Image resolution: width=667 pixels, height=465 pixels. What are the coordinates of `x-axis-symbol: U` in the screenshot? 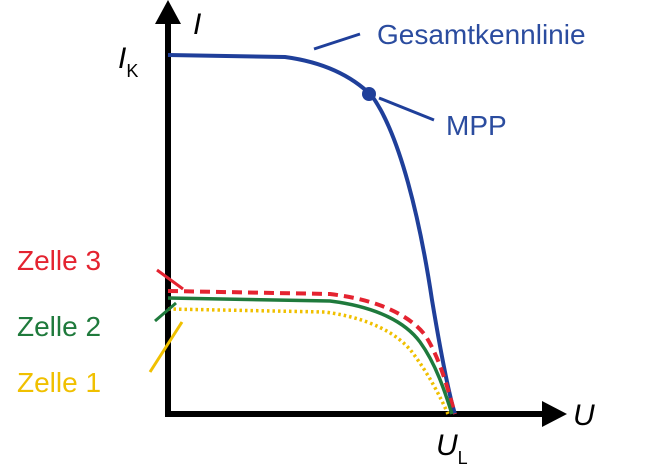 It's located at (584, 415).